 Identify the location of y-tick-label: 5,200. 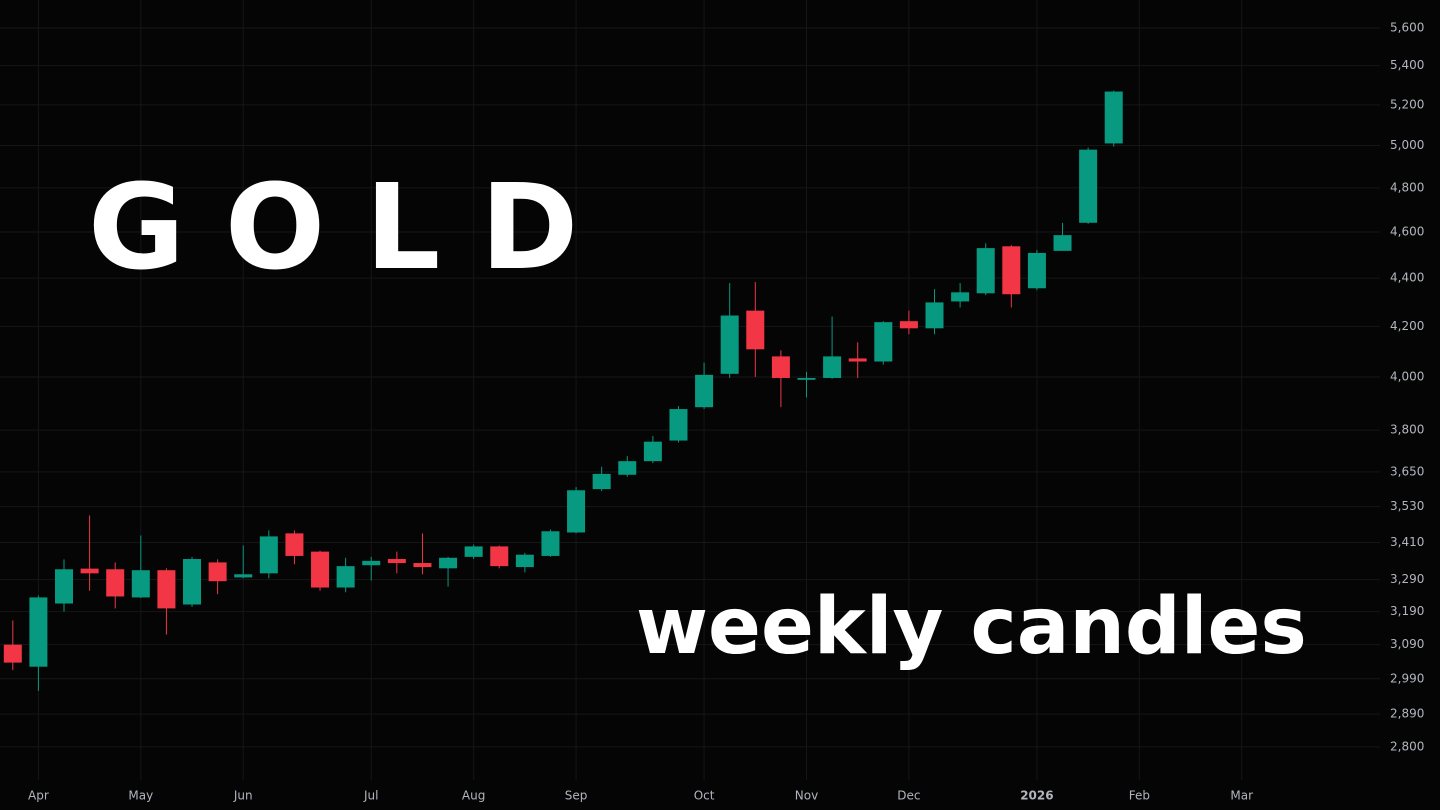
(1407, 104).